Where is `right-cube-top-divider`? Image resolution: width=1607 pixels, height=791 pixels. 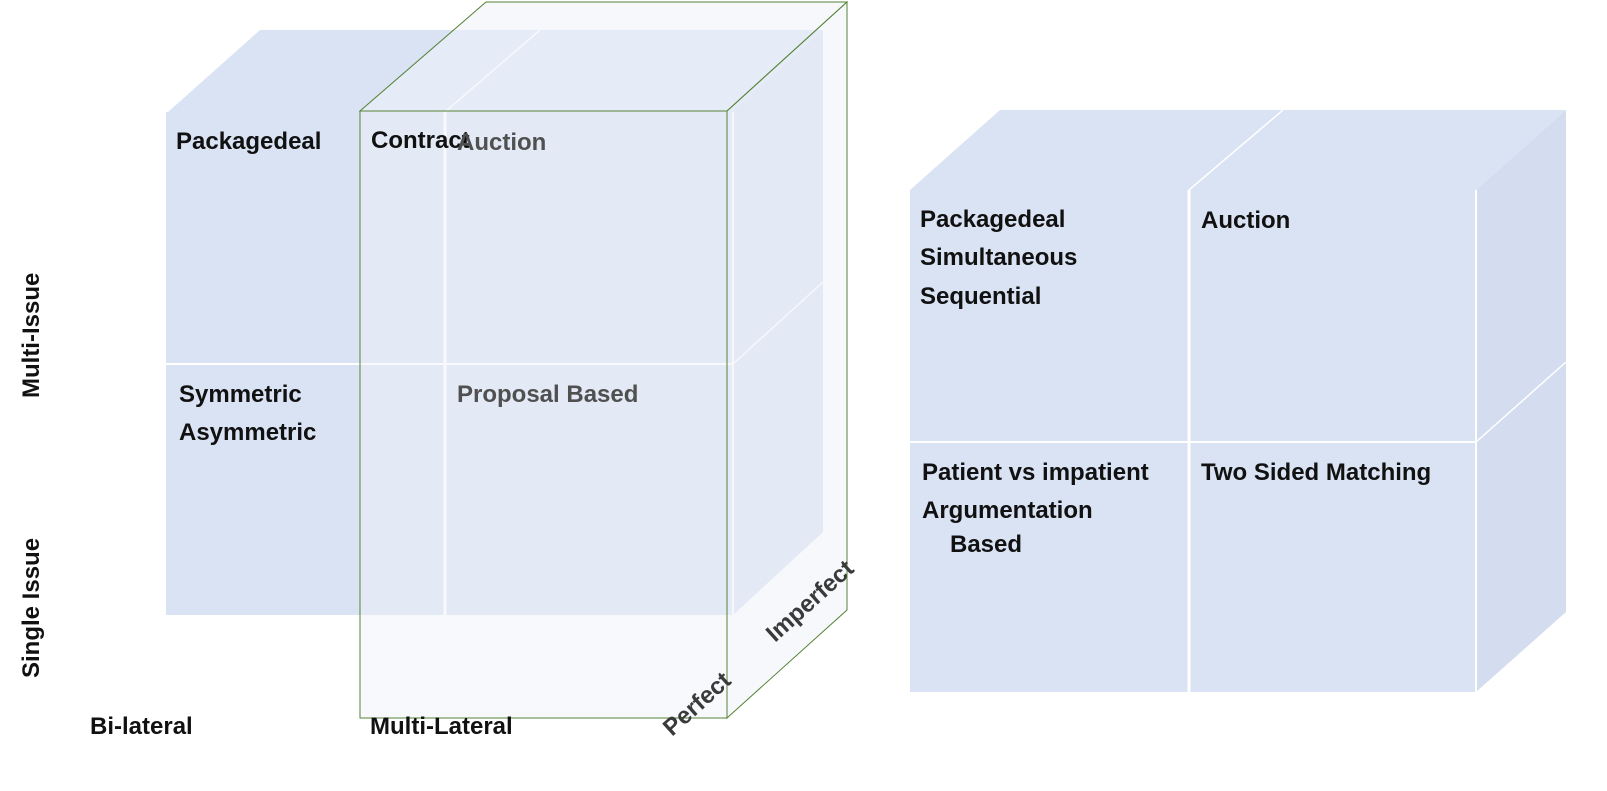 right-cube-top-divider is located at coordinates (1236, 150).